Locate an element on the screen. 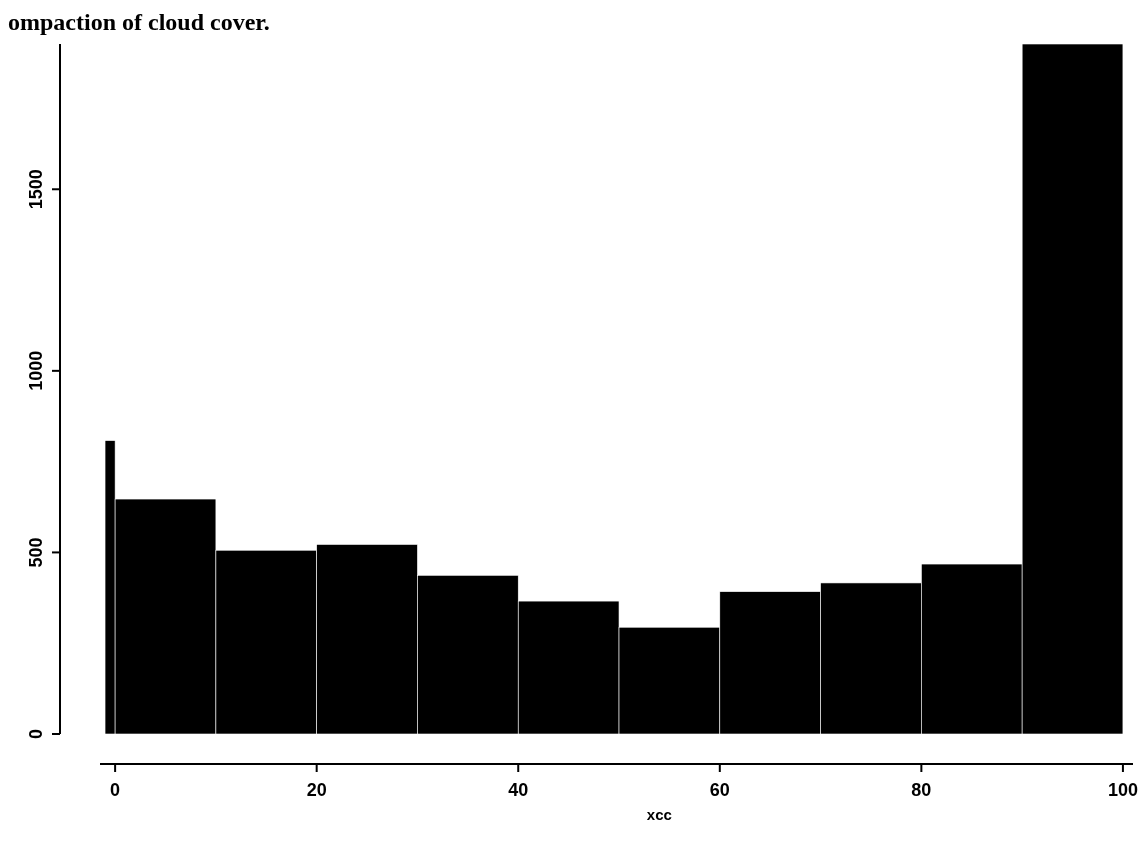 The height and width of the screenshot is (845, 1142). x-tick-label: 0 is located at coordinates (115, 790).